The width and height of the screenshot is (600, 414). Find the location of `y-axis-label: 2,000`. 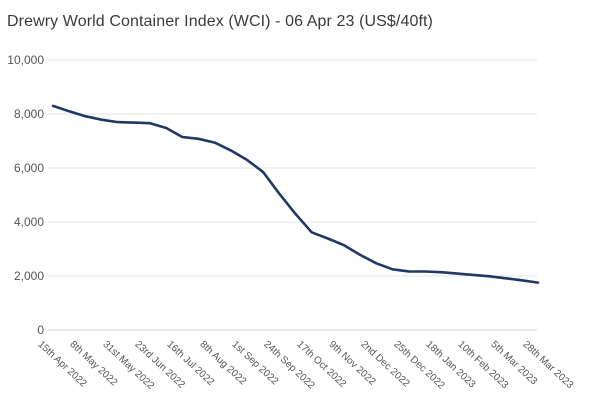

y-axis-label: 2,000 is located at coordinates (28, 275).